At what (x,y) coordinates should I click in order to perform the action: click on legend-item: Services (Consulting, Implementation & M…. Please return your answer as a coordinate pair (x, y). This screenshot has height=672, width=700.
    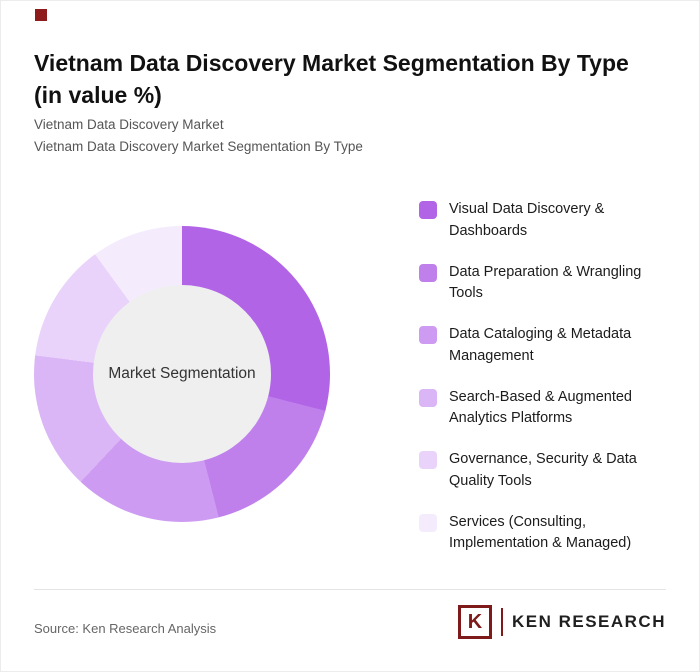
    Looking at the image, I should click on (545, 534).